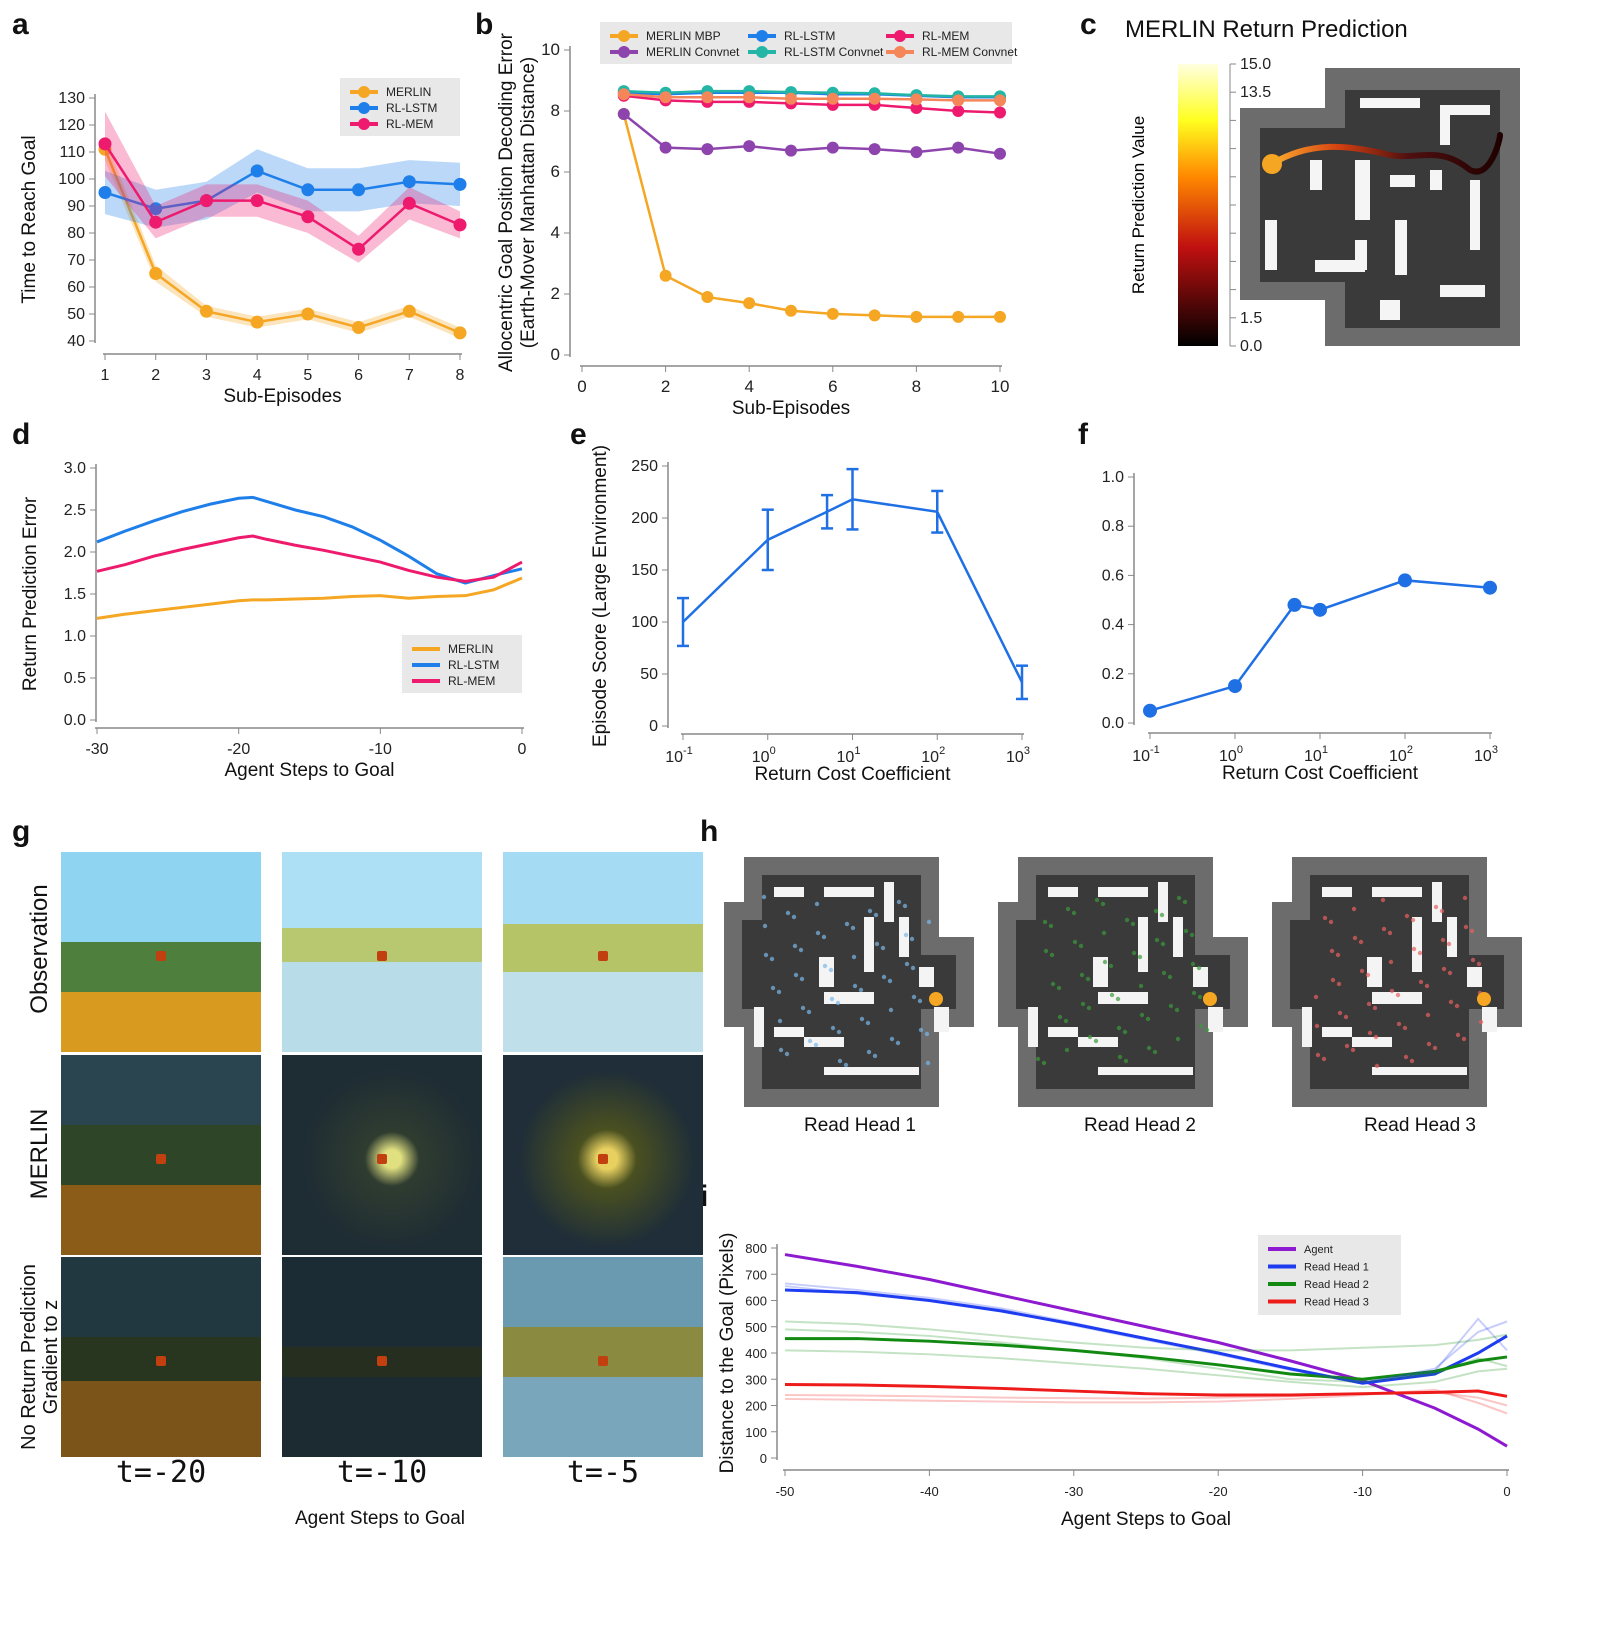  Describe the element at coordinates (1318, 1250) in the screenshot. I see `svg-text: Agent` at that location.